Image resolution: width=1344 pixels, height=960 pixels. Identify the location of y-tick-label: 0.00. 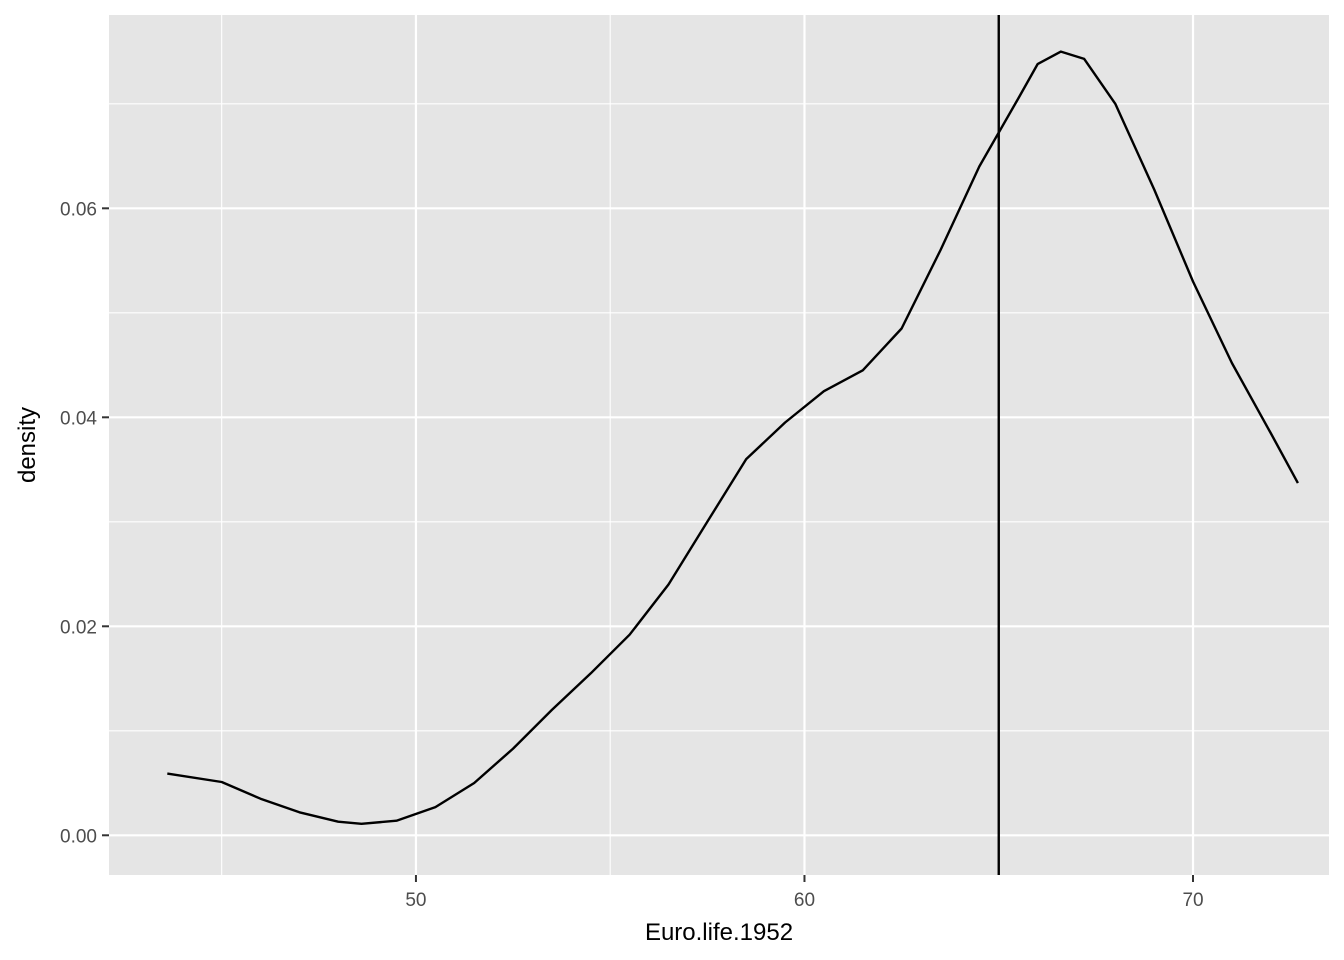
(78, 836).